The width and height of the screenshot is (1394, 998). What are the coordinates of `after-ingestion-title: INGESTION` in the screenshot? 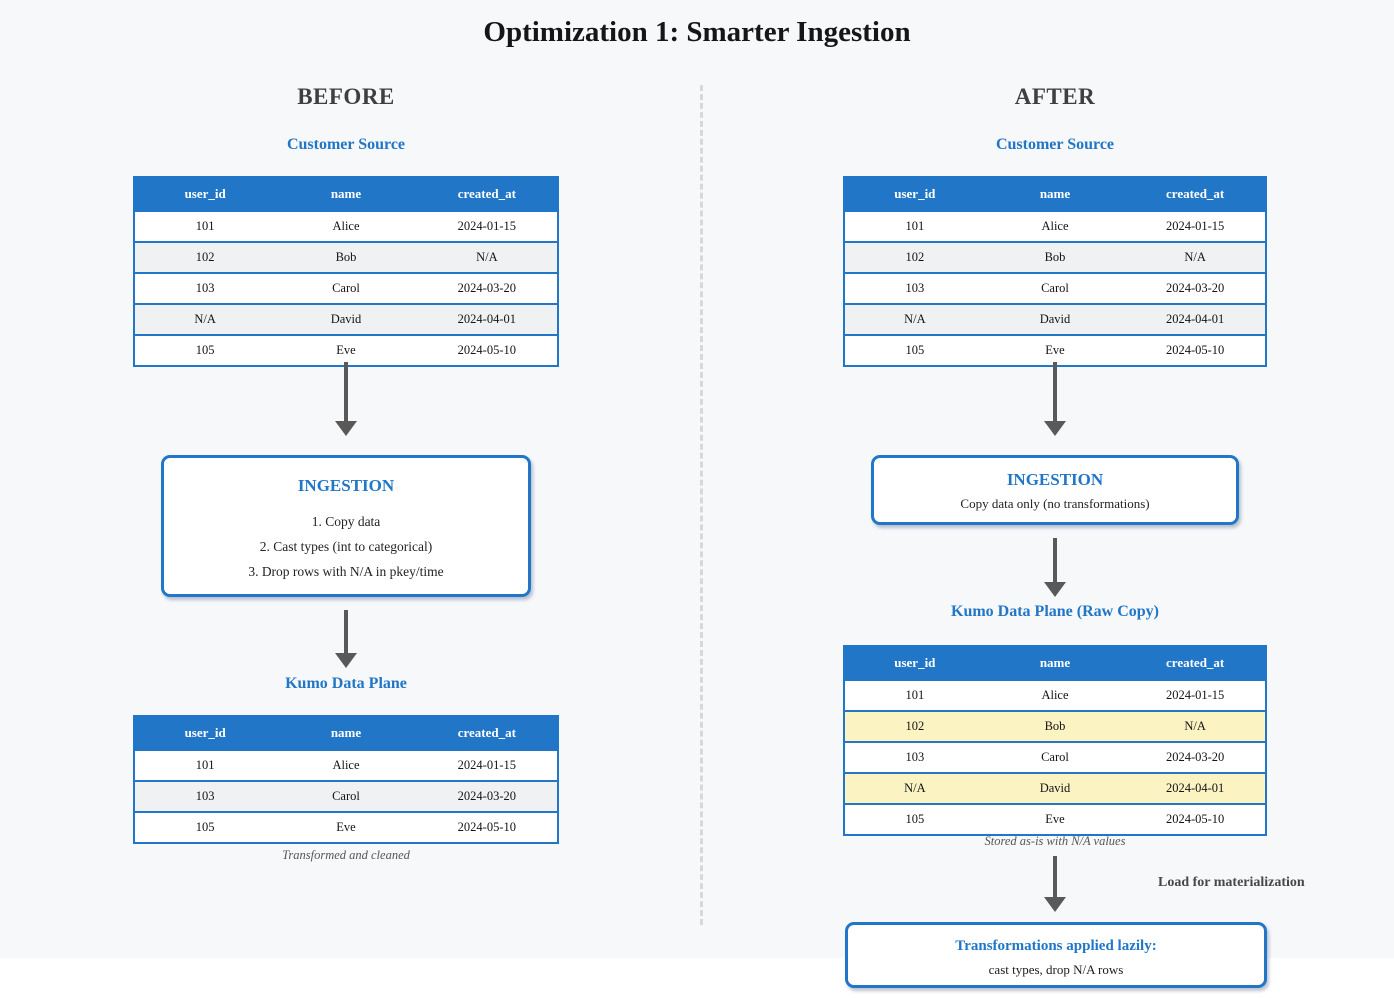 It's located at (1055, 479).